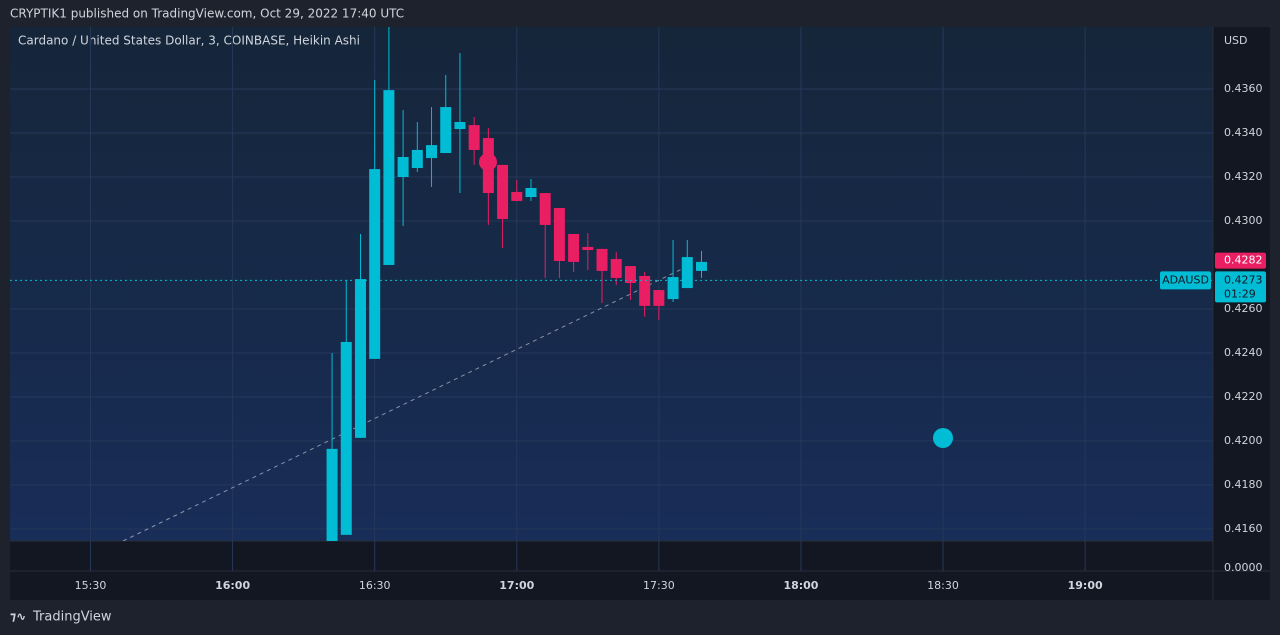  What do you see at coordinates (659, 585) in the screenshot?
I see `x-tick-label: 17:30` at bounding box center [659, 585].